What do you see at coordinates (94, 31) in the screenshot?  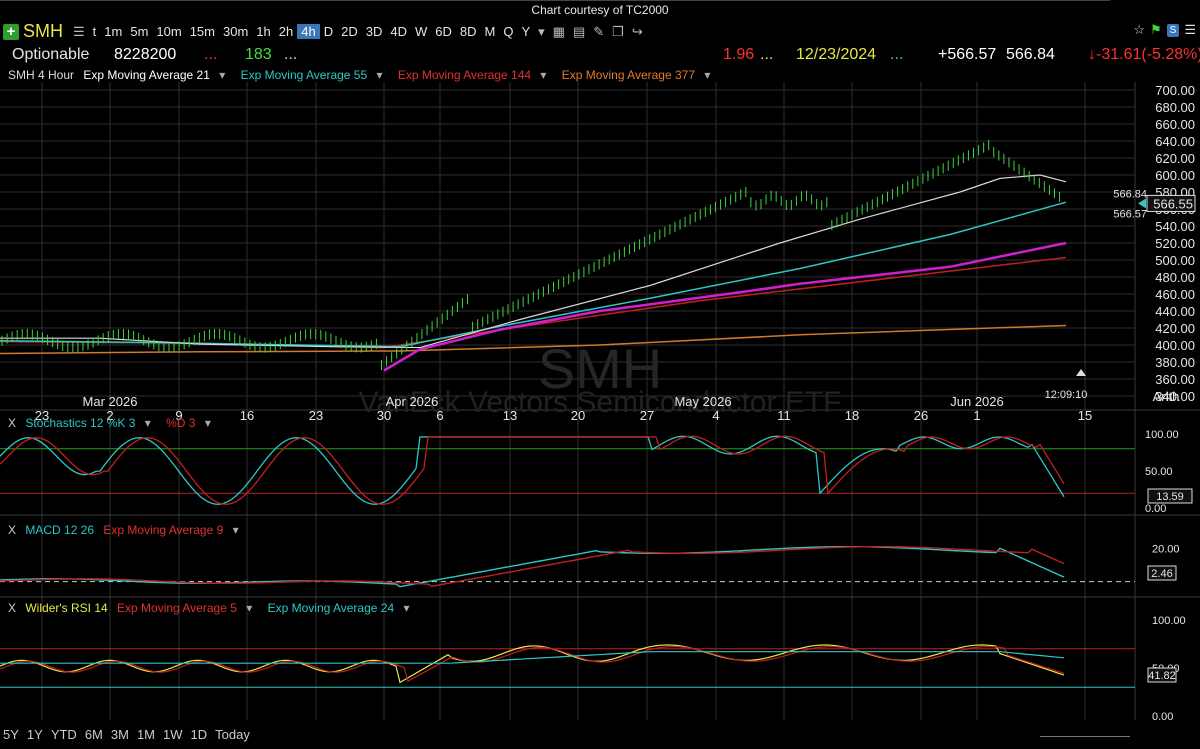 I see `timeframe-t: t` at bounding box center [94, 31].